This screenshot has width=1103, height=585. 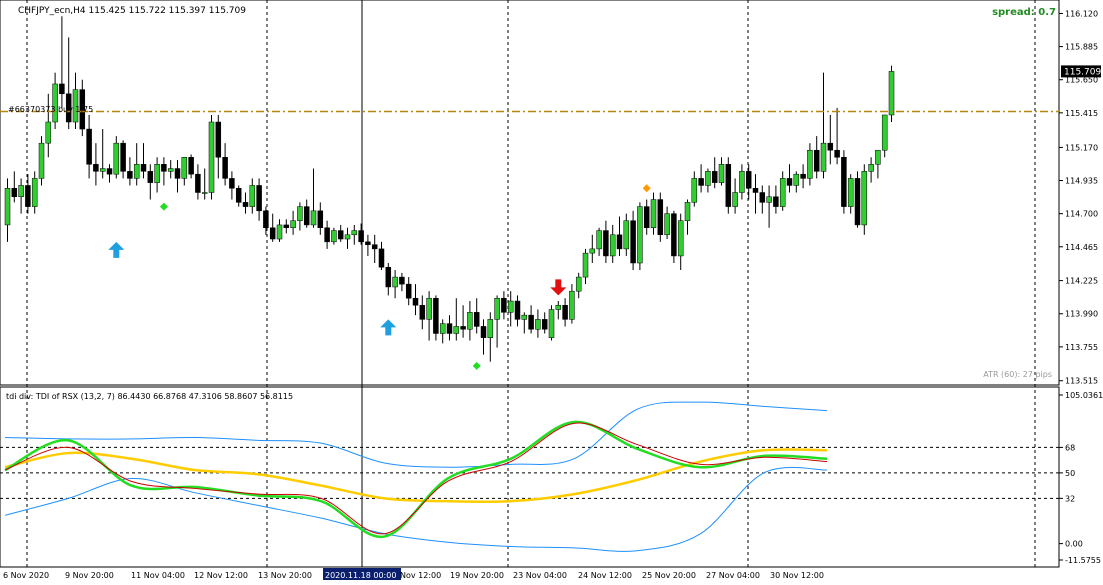 What do you see at coordinates (1081, 13) in the screenshot?
I see `price-tick-label: 116.120` at bounding box center [1081, 13].